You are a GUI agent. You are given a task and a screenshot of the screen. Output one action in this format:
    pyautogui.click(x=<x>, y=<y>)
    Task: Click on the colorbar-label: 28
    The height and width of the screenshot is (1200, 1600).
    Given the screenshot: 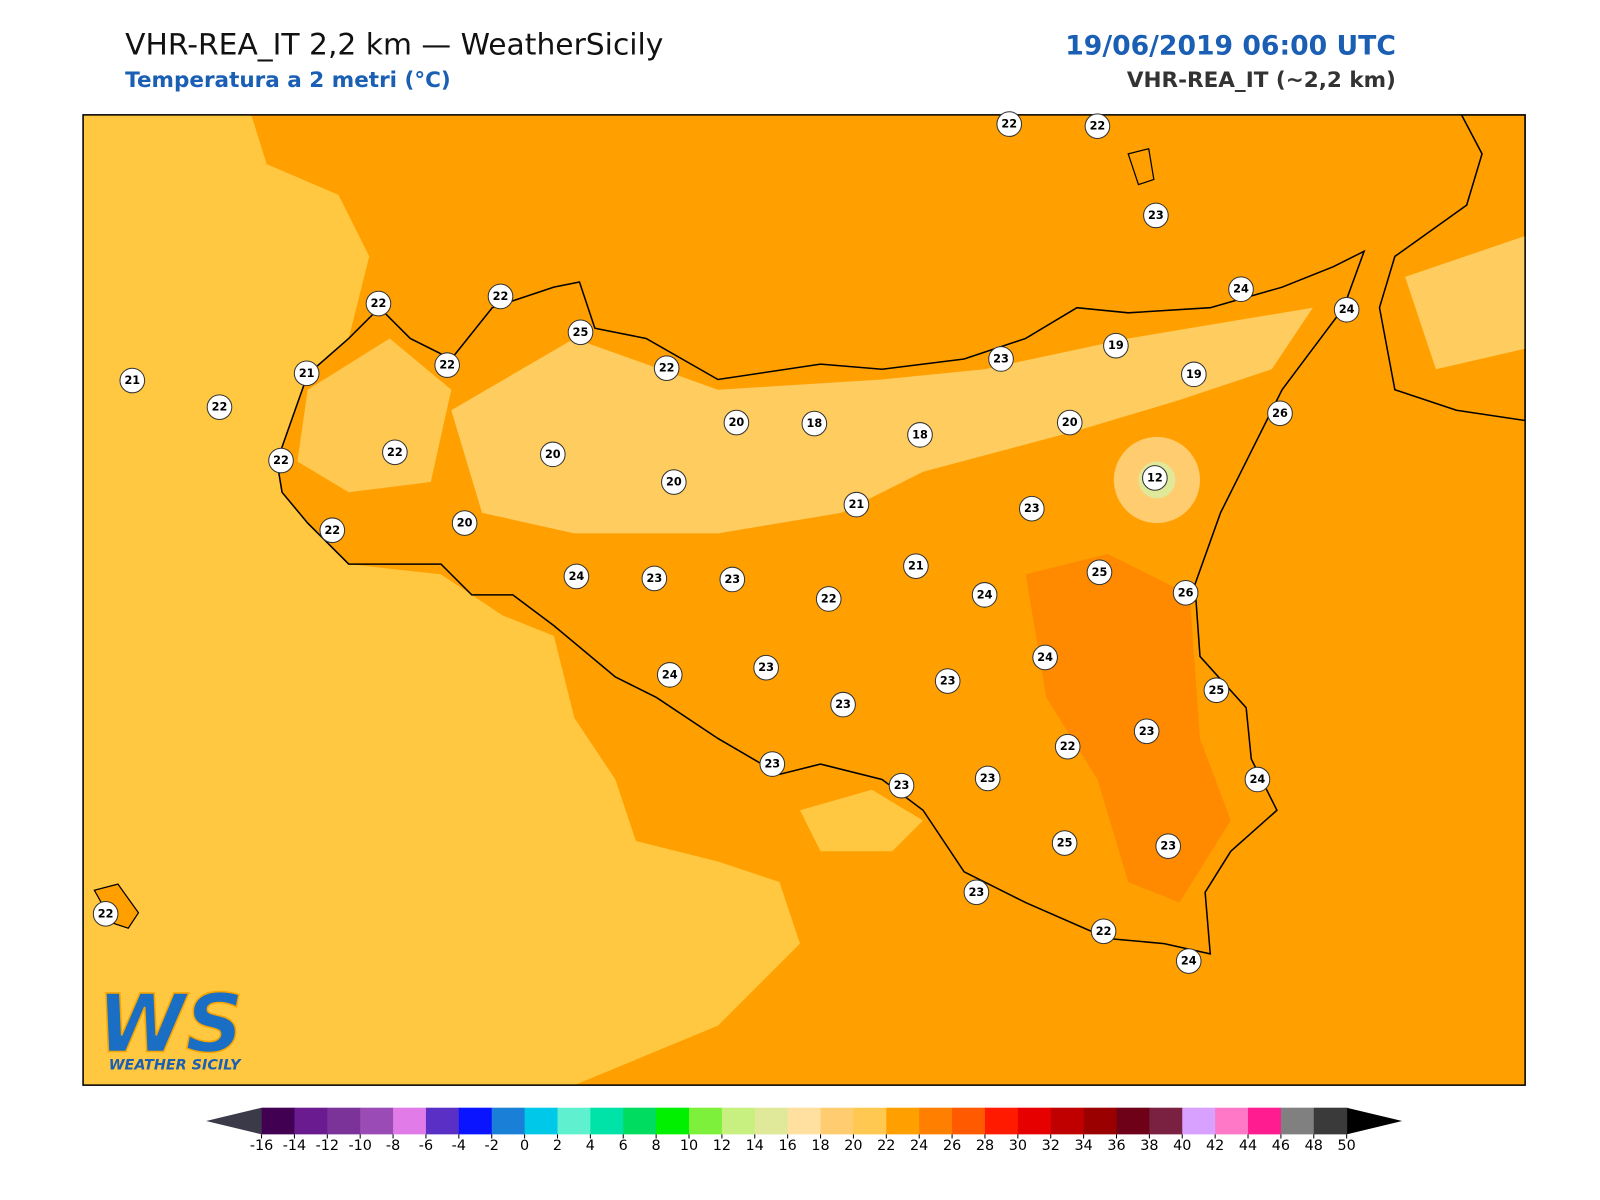 What is the action you would take?
    pyautogui.click(x=985, y=1146)
    